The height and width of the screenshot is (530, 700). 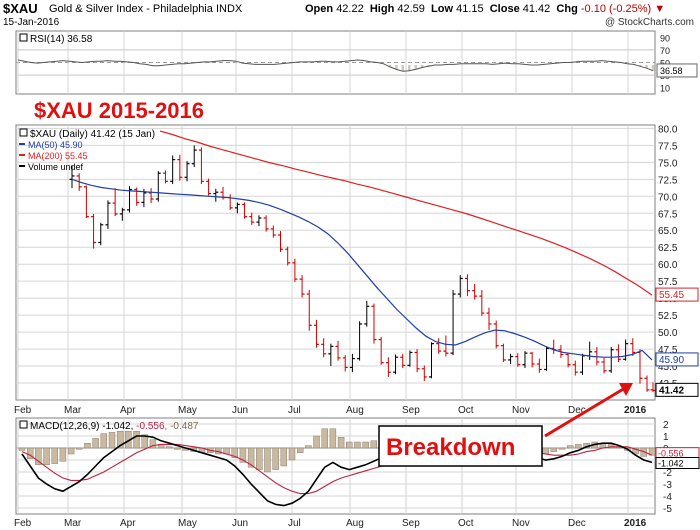 What do you see at coordinates (411, 9) in the screenshot?
I see `high-value: 42.59` at bounding box center [411, 9].